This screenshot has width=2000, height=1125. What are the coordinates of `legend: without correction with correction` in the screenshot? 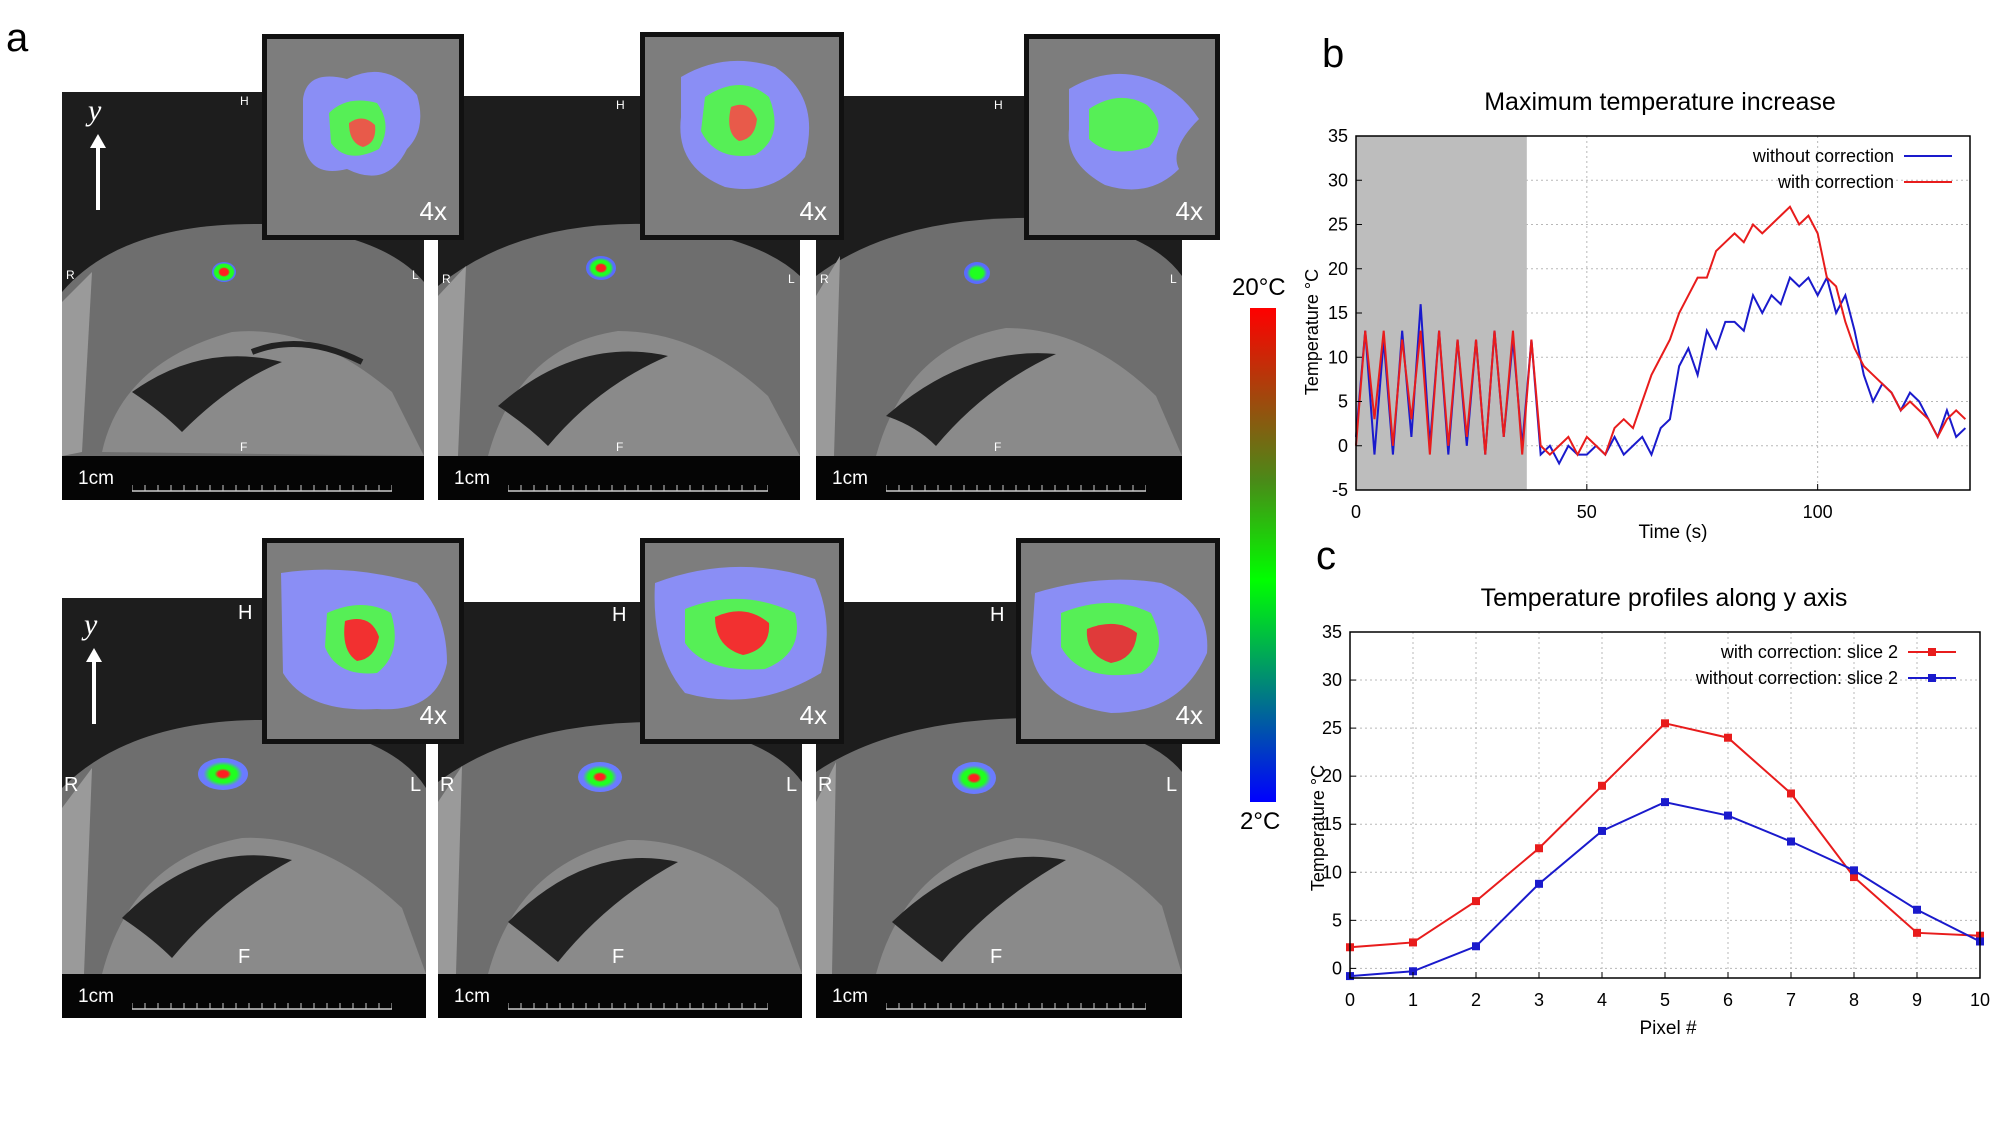 It's located at (1852, 169).